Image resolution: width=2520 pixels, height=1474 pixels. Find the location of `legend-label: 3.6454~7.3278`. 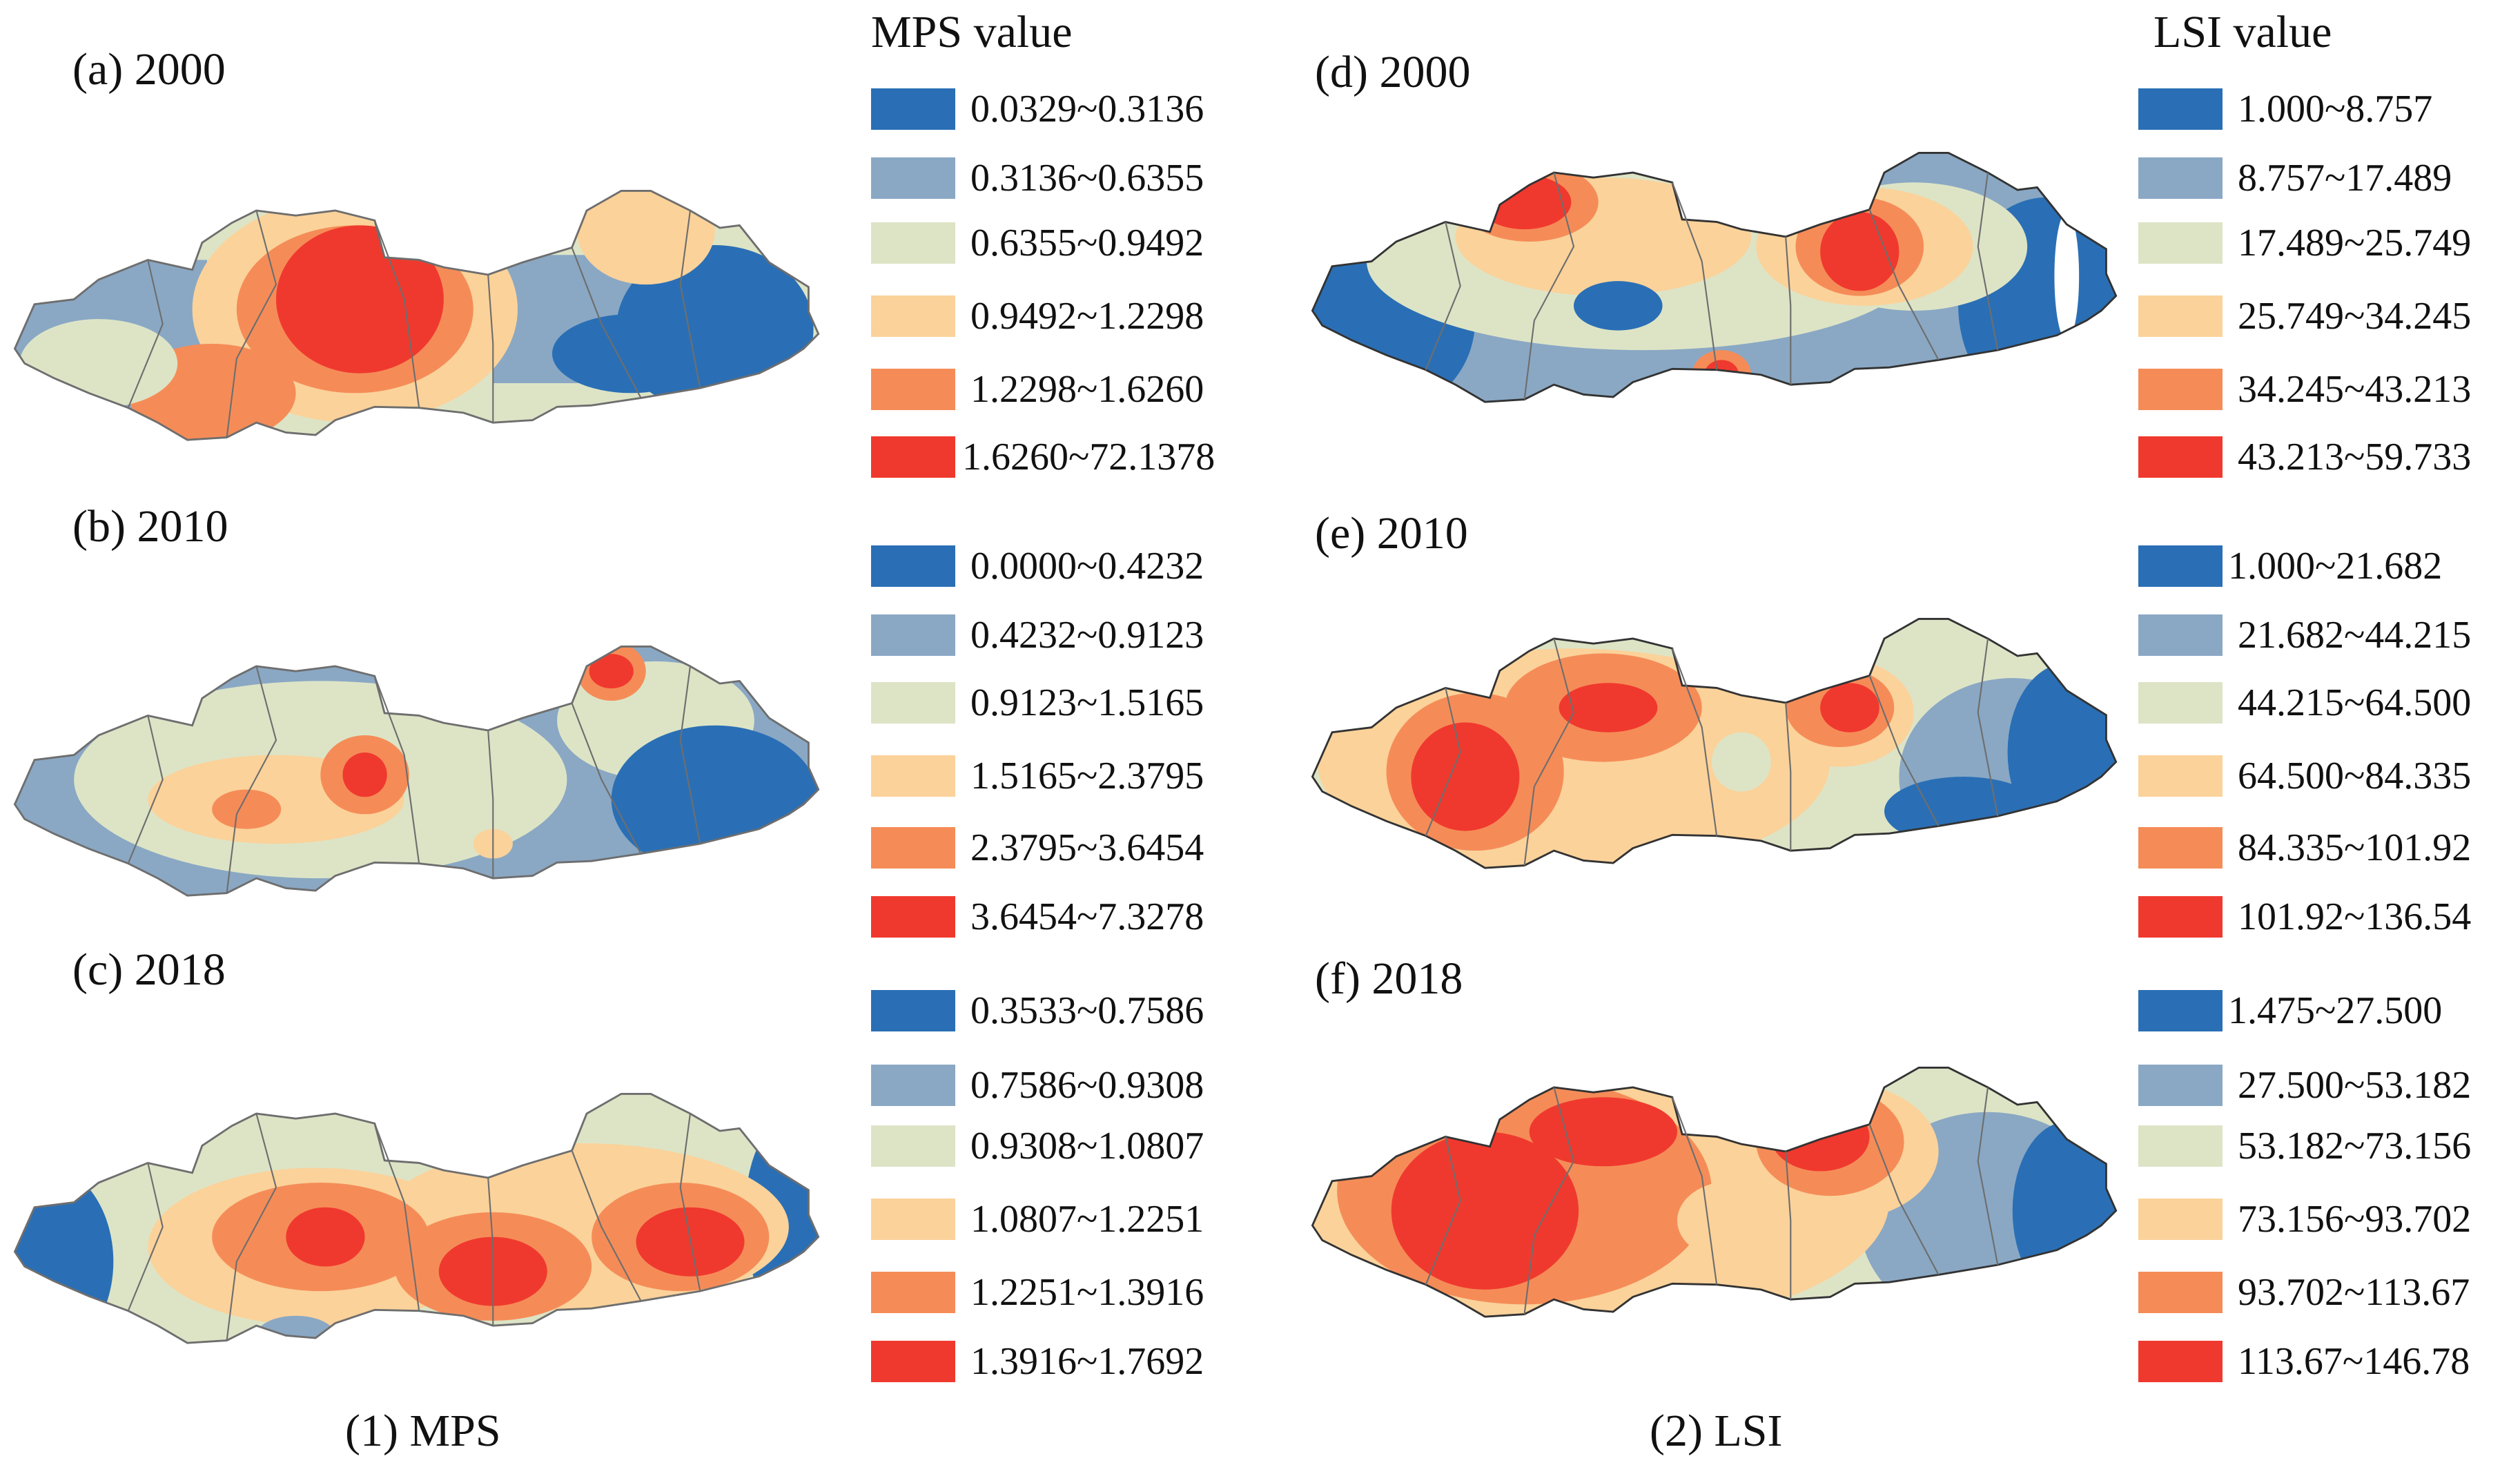

legend-label: 3.6454~7.3278 is located at coordinates (1087, 917).